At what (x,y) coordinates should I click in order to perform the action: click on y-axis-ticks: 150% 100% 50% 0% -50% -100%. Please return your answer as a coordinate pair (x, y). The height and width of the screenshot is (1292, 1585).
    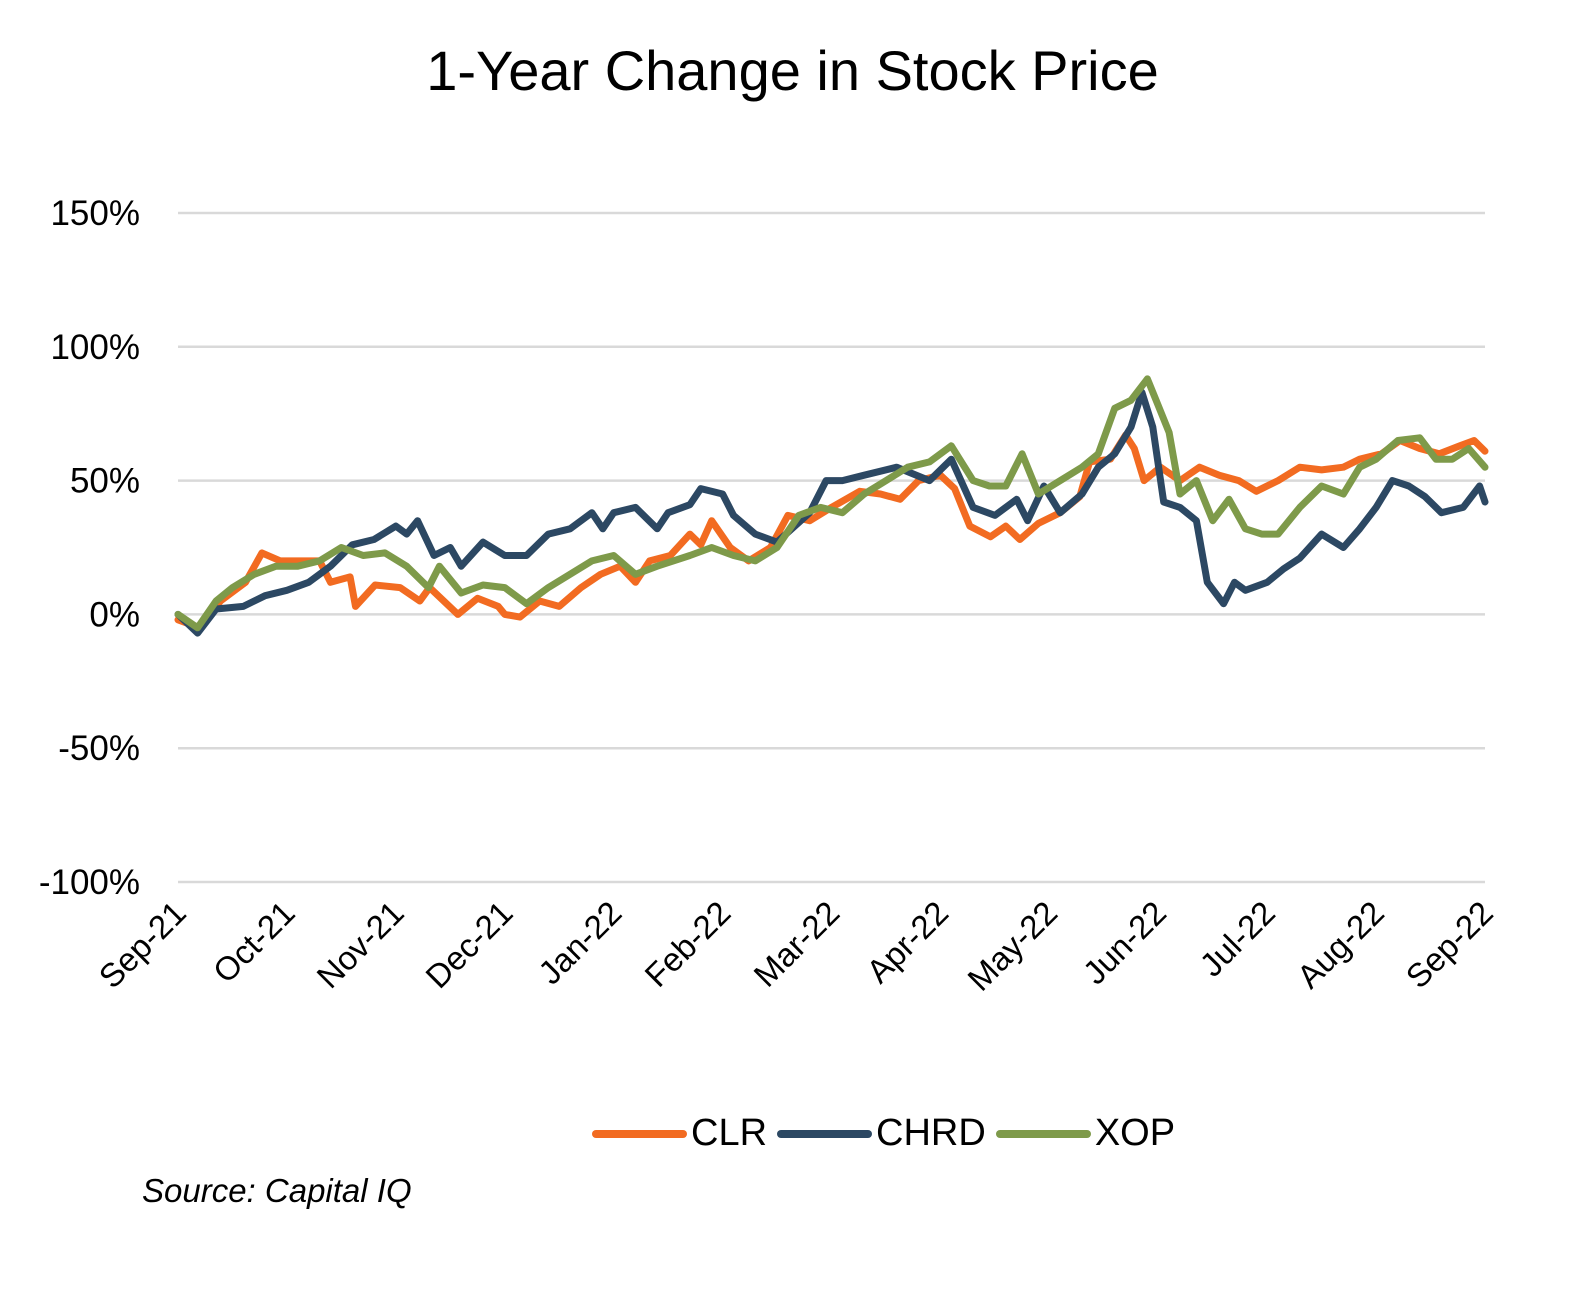
    Looking at the image, I should click on (89, 548).